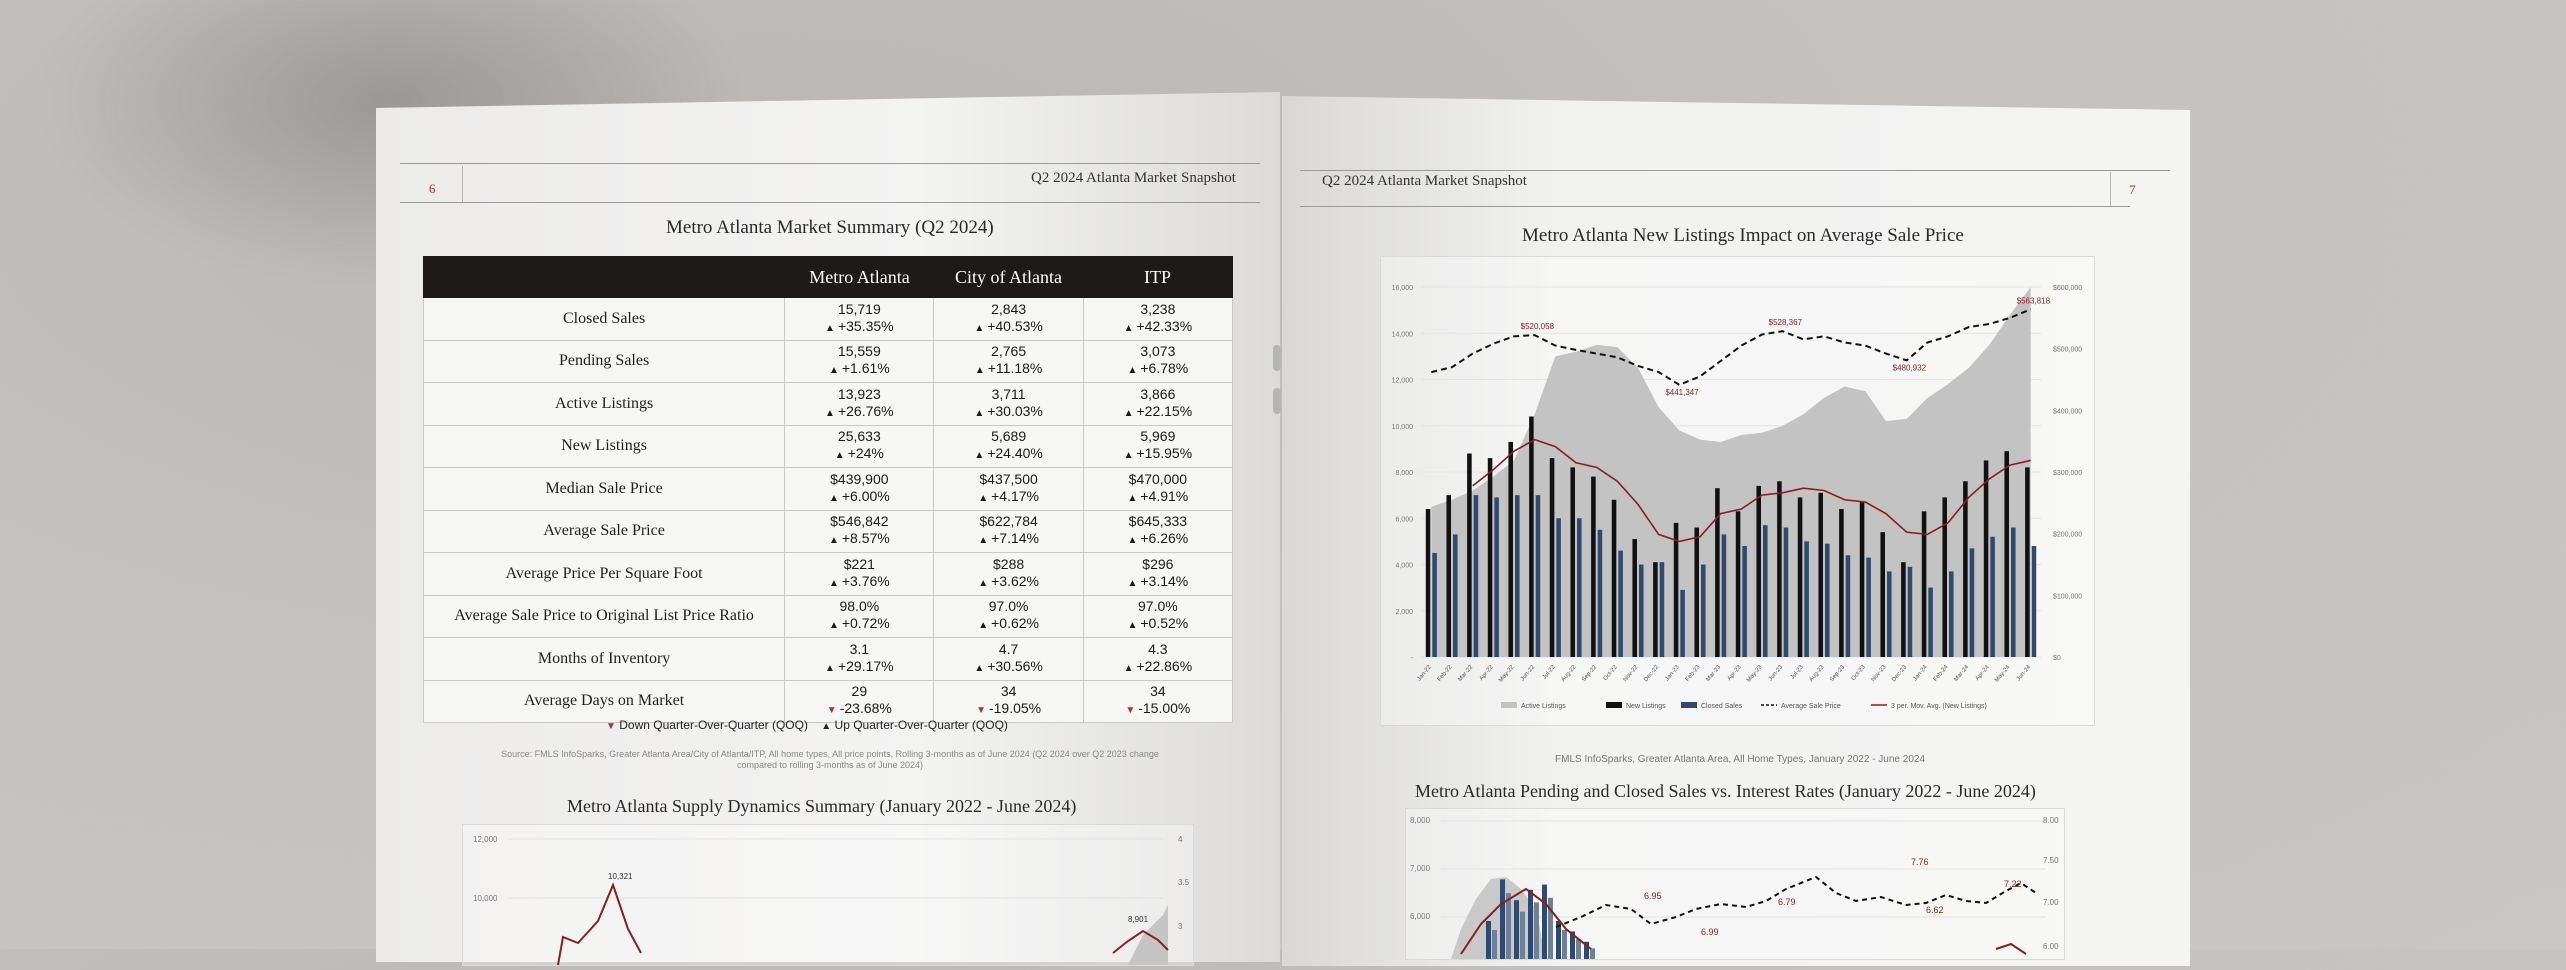 Image resolution: width=2566 pixels, height=970 pixels. What do you see at coordinates (1631, 673) in the screenshot?
I see `x-tick-label: Nov-22` at bounding box center [1631, 673].